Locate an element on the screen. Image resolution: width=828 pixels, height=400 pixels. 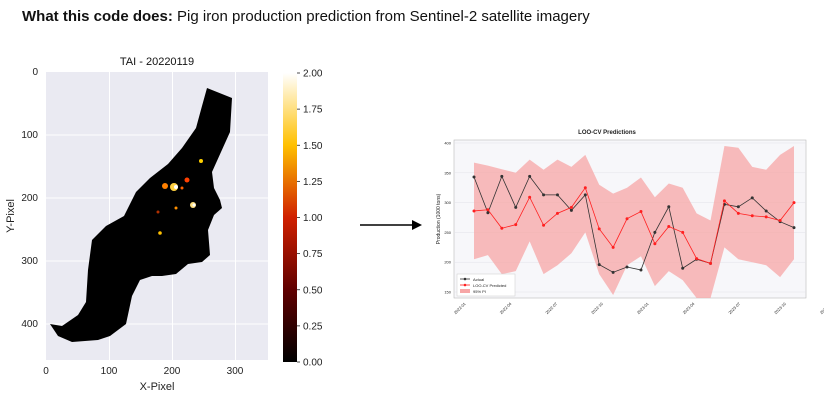
colorbar is located at coordinates (290, 217).